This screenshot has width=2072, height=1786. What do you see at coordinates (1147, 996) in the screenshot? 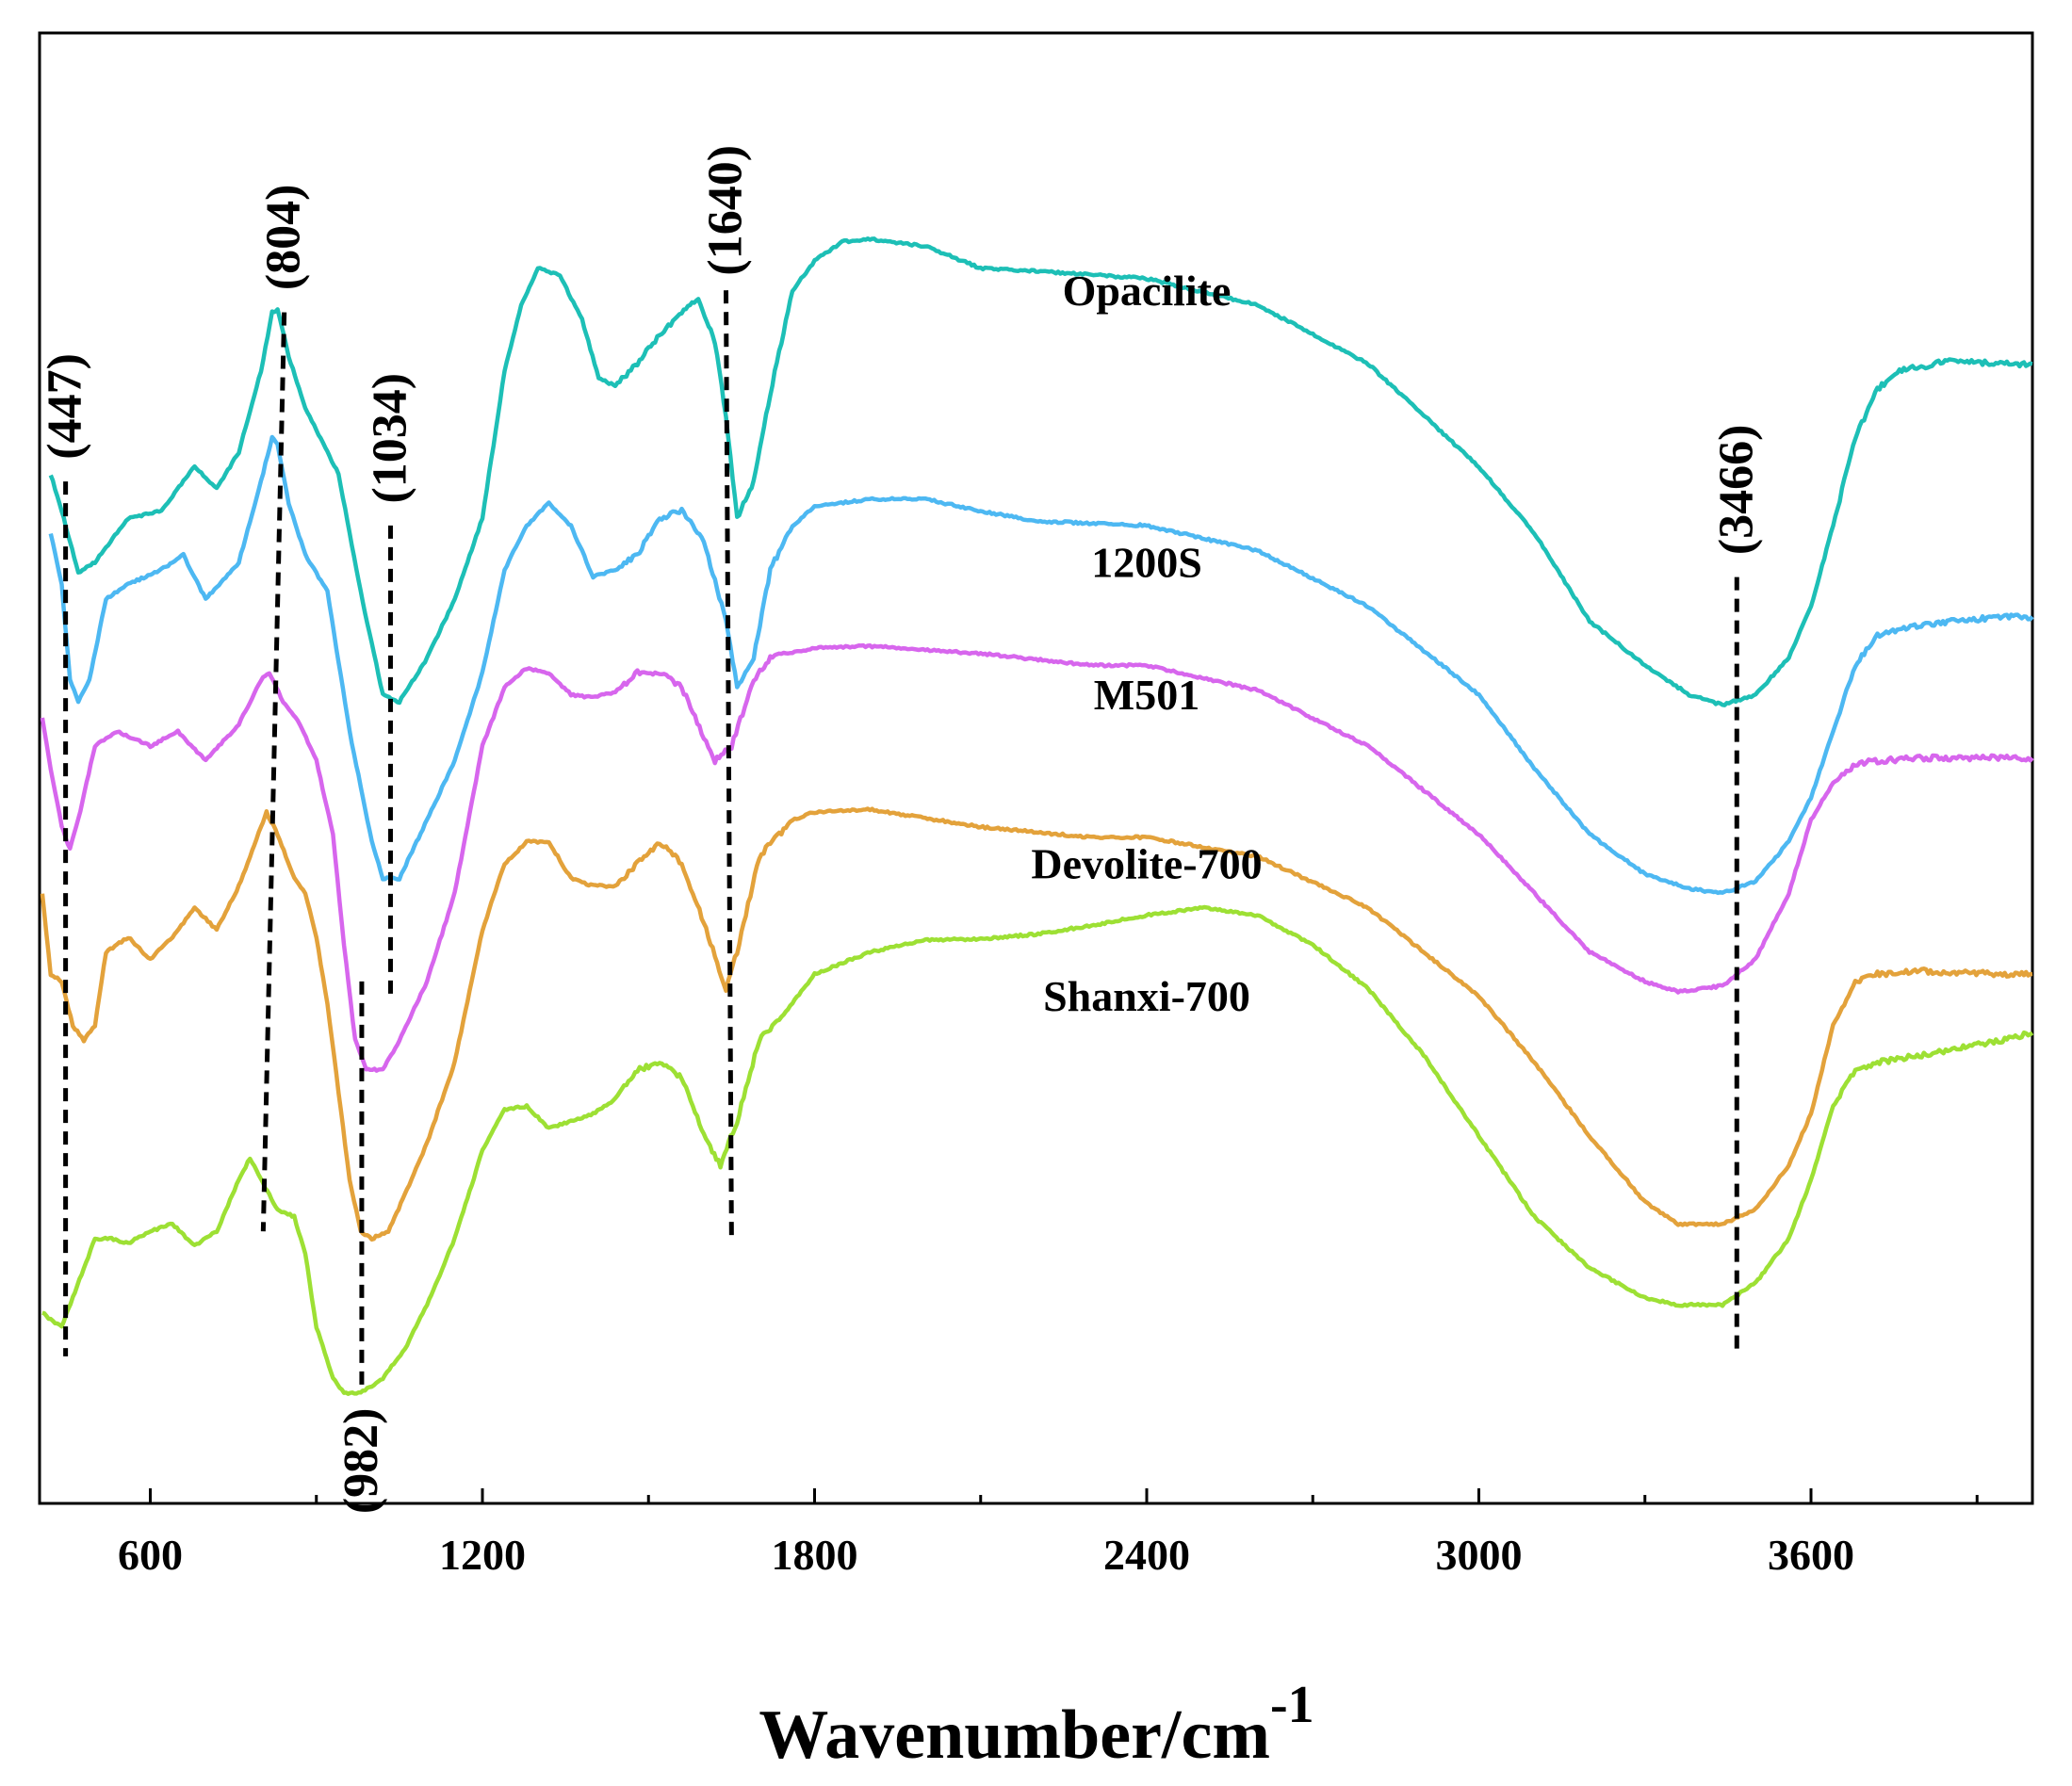
I see `series-label: Shanxi-700` at bounding box center [1147, 996].